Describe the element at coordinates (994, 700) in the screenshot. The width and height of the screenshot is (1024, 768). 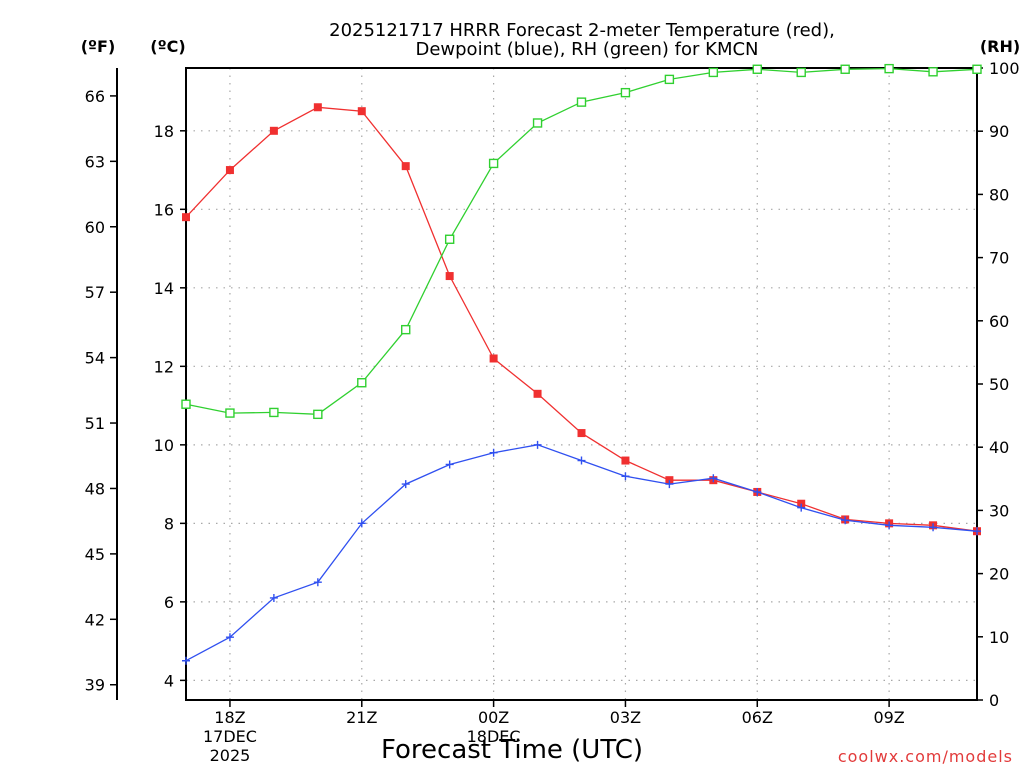
I see `rh-tick-label: 0` at that location.